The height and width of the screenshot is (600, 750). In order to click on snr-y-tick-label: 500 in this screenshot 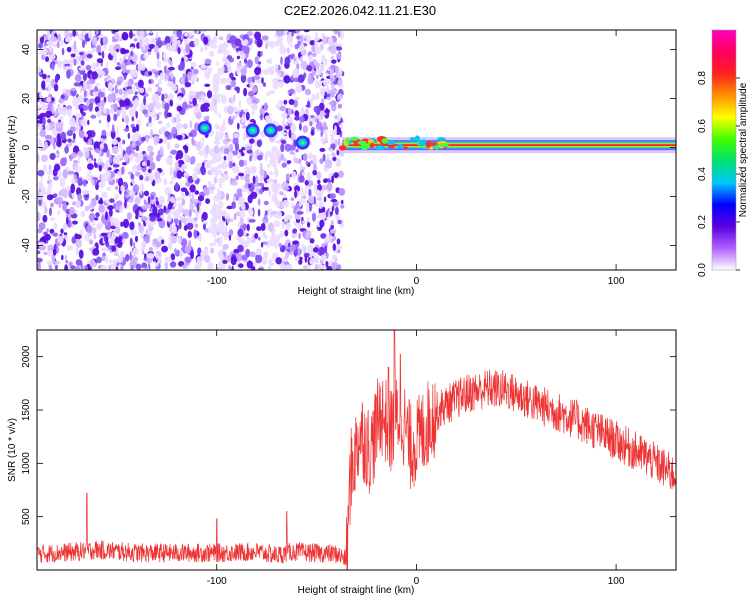, I will do `click(26, 516)`.